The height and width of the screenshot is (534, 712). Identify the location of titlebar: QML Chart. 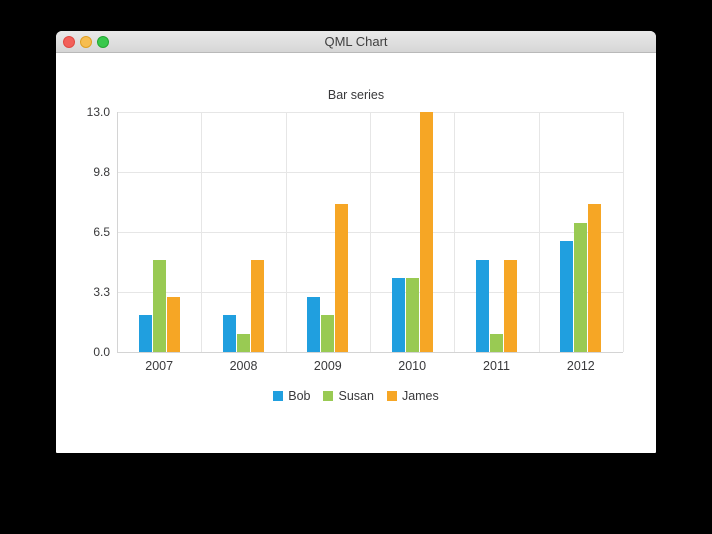
(356, 42).